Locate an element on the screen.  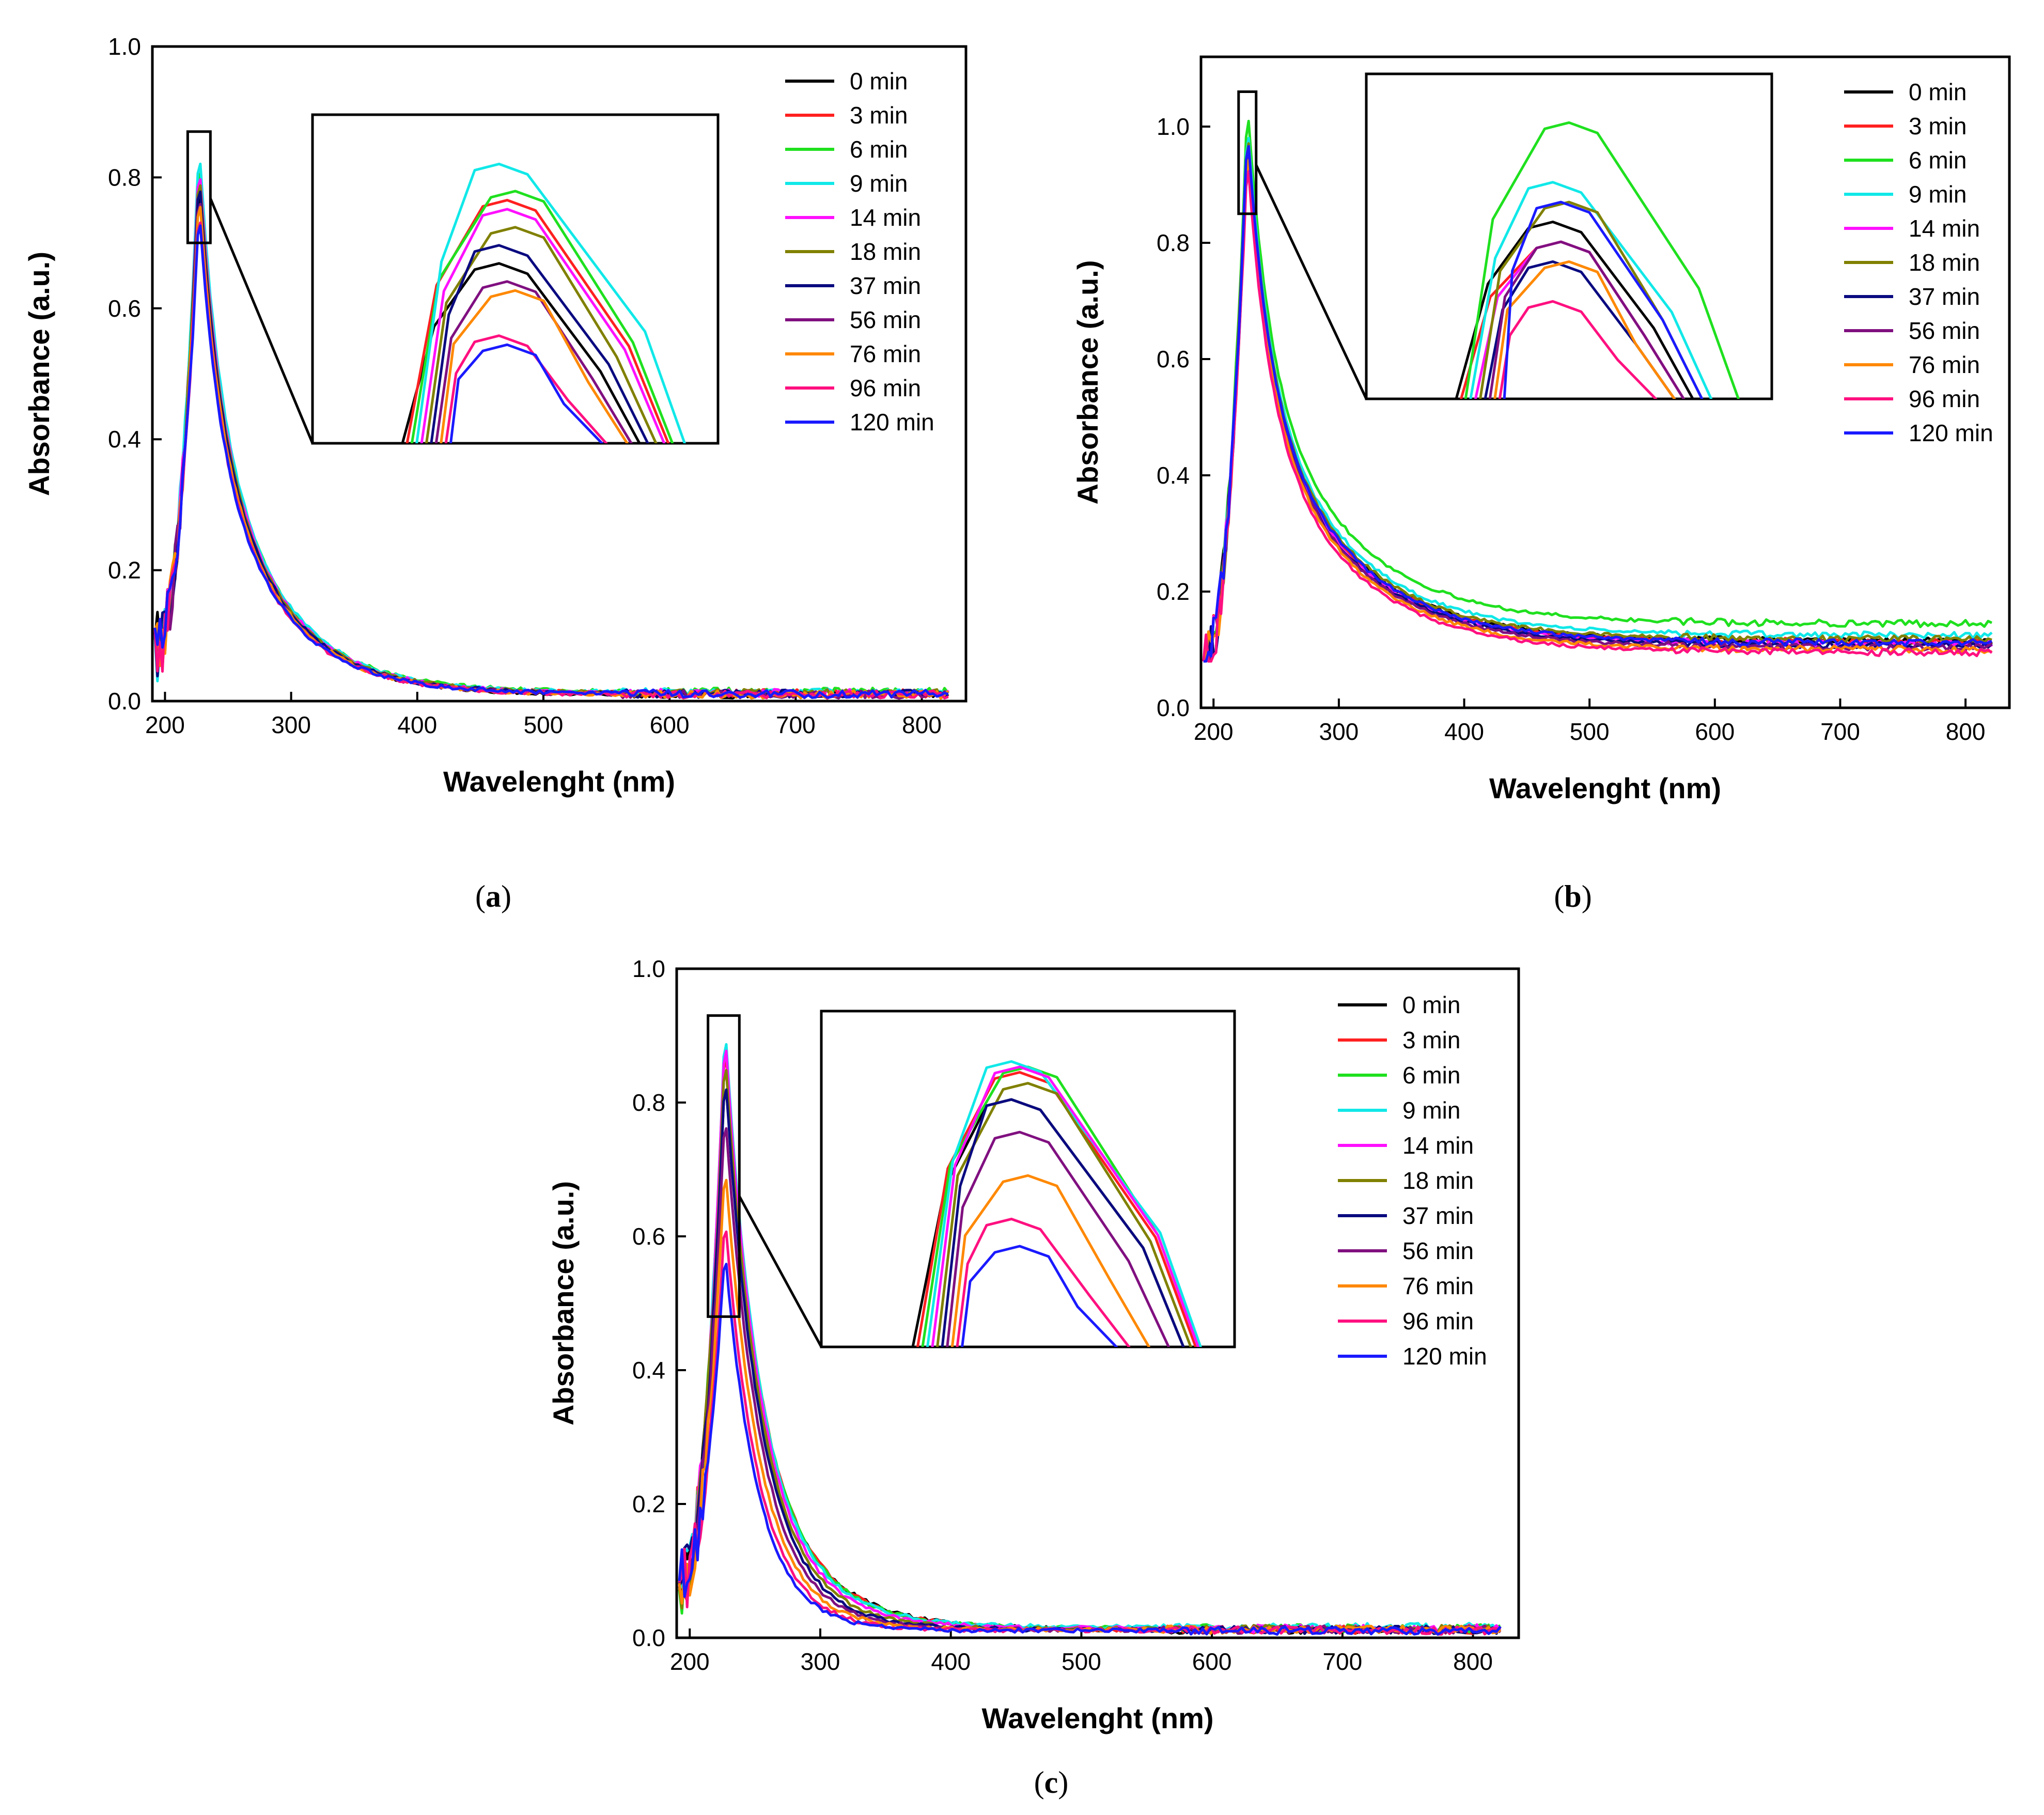
panel-caption: (a) is located at coordinates (493, 896).